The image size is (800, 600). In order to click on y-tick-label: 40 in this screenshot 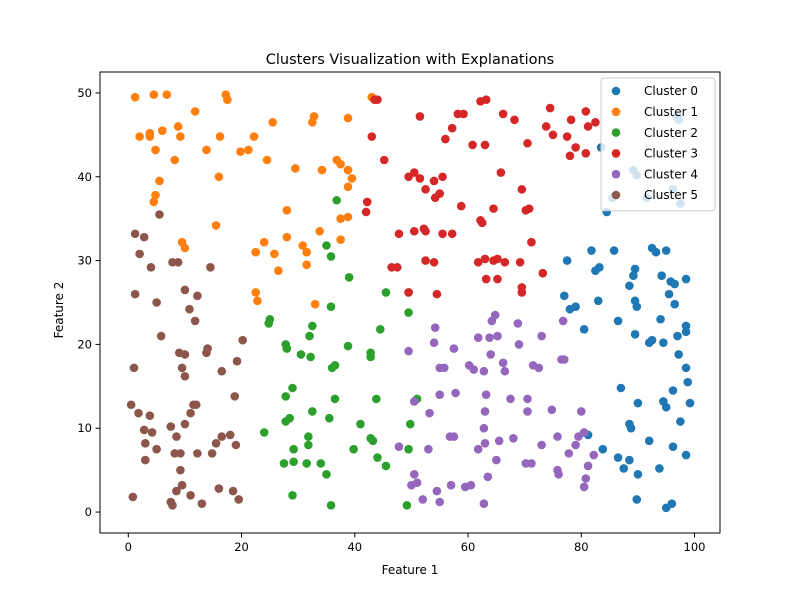, I will do `click(84, 177)`.